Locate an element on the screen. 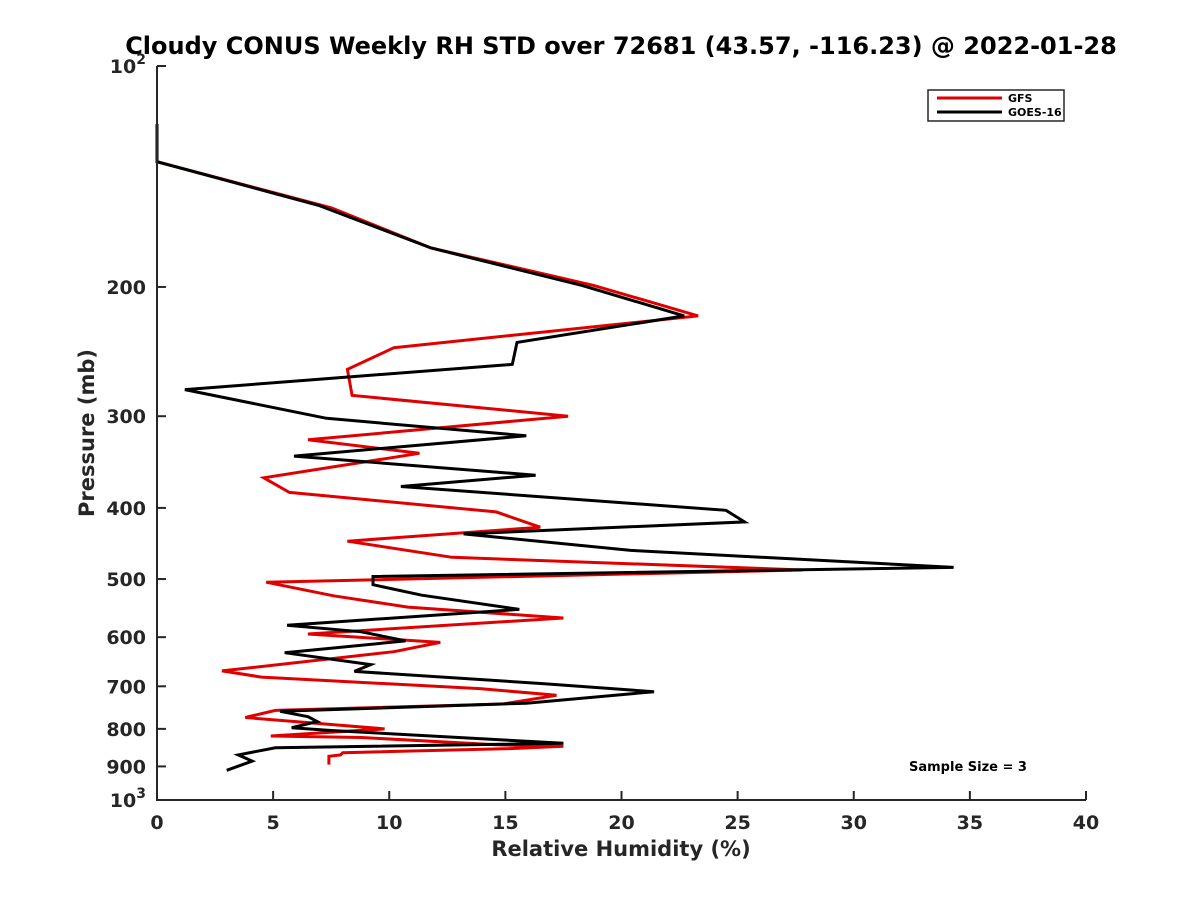 This screenshot has width=1200, height=900. x-axis-ticks: 0 5 10 15 20 25 30 35 40 is located at coordinates (624, 812).